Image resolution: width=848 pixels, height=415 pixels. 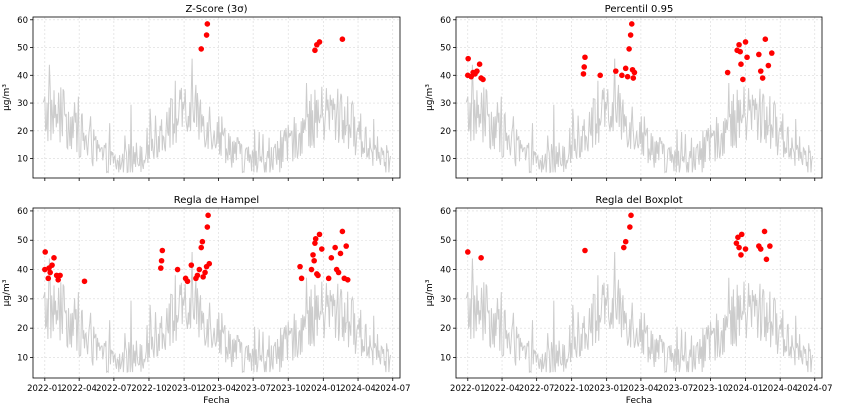 What do you see at coordinates (815, 389) in the screenshot?
I see `x-tick-label: 2024-07` at bounding box center [815, 389].